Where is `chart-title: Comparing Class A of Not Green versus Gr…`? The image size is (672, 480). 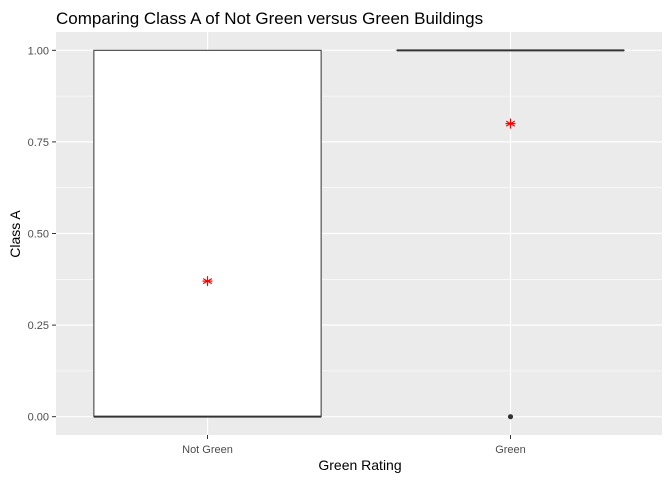
chart-title: Comparing Class A of Not Green versus Gr… is located at coordinates (269, 18).